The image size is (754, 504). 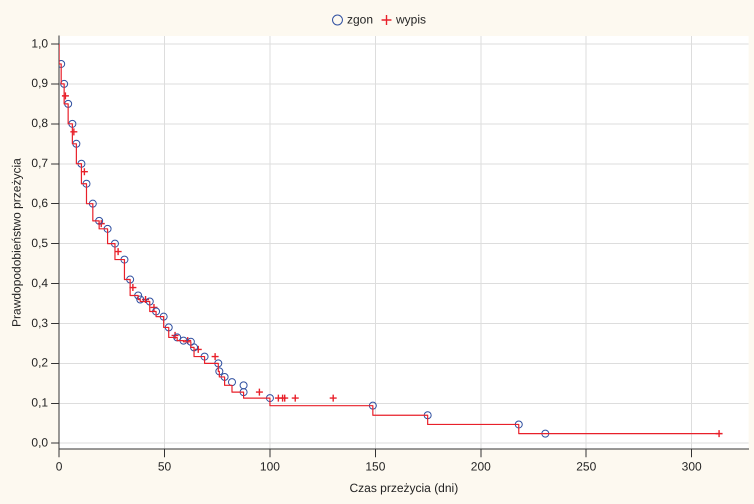 What do you see at coordinates (692, 467) in the screenshot?
I see `x-tick-label: 300` at bounding box center [692, 467].